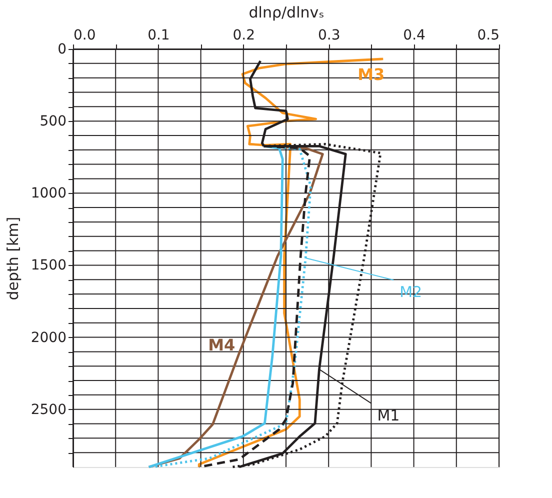 The width and height of the screenshot is (552, 498). I want to click on x-tick-label: 0.5, so click(488, 36).